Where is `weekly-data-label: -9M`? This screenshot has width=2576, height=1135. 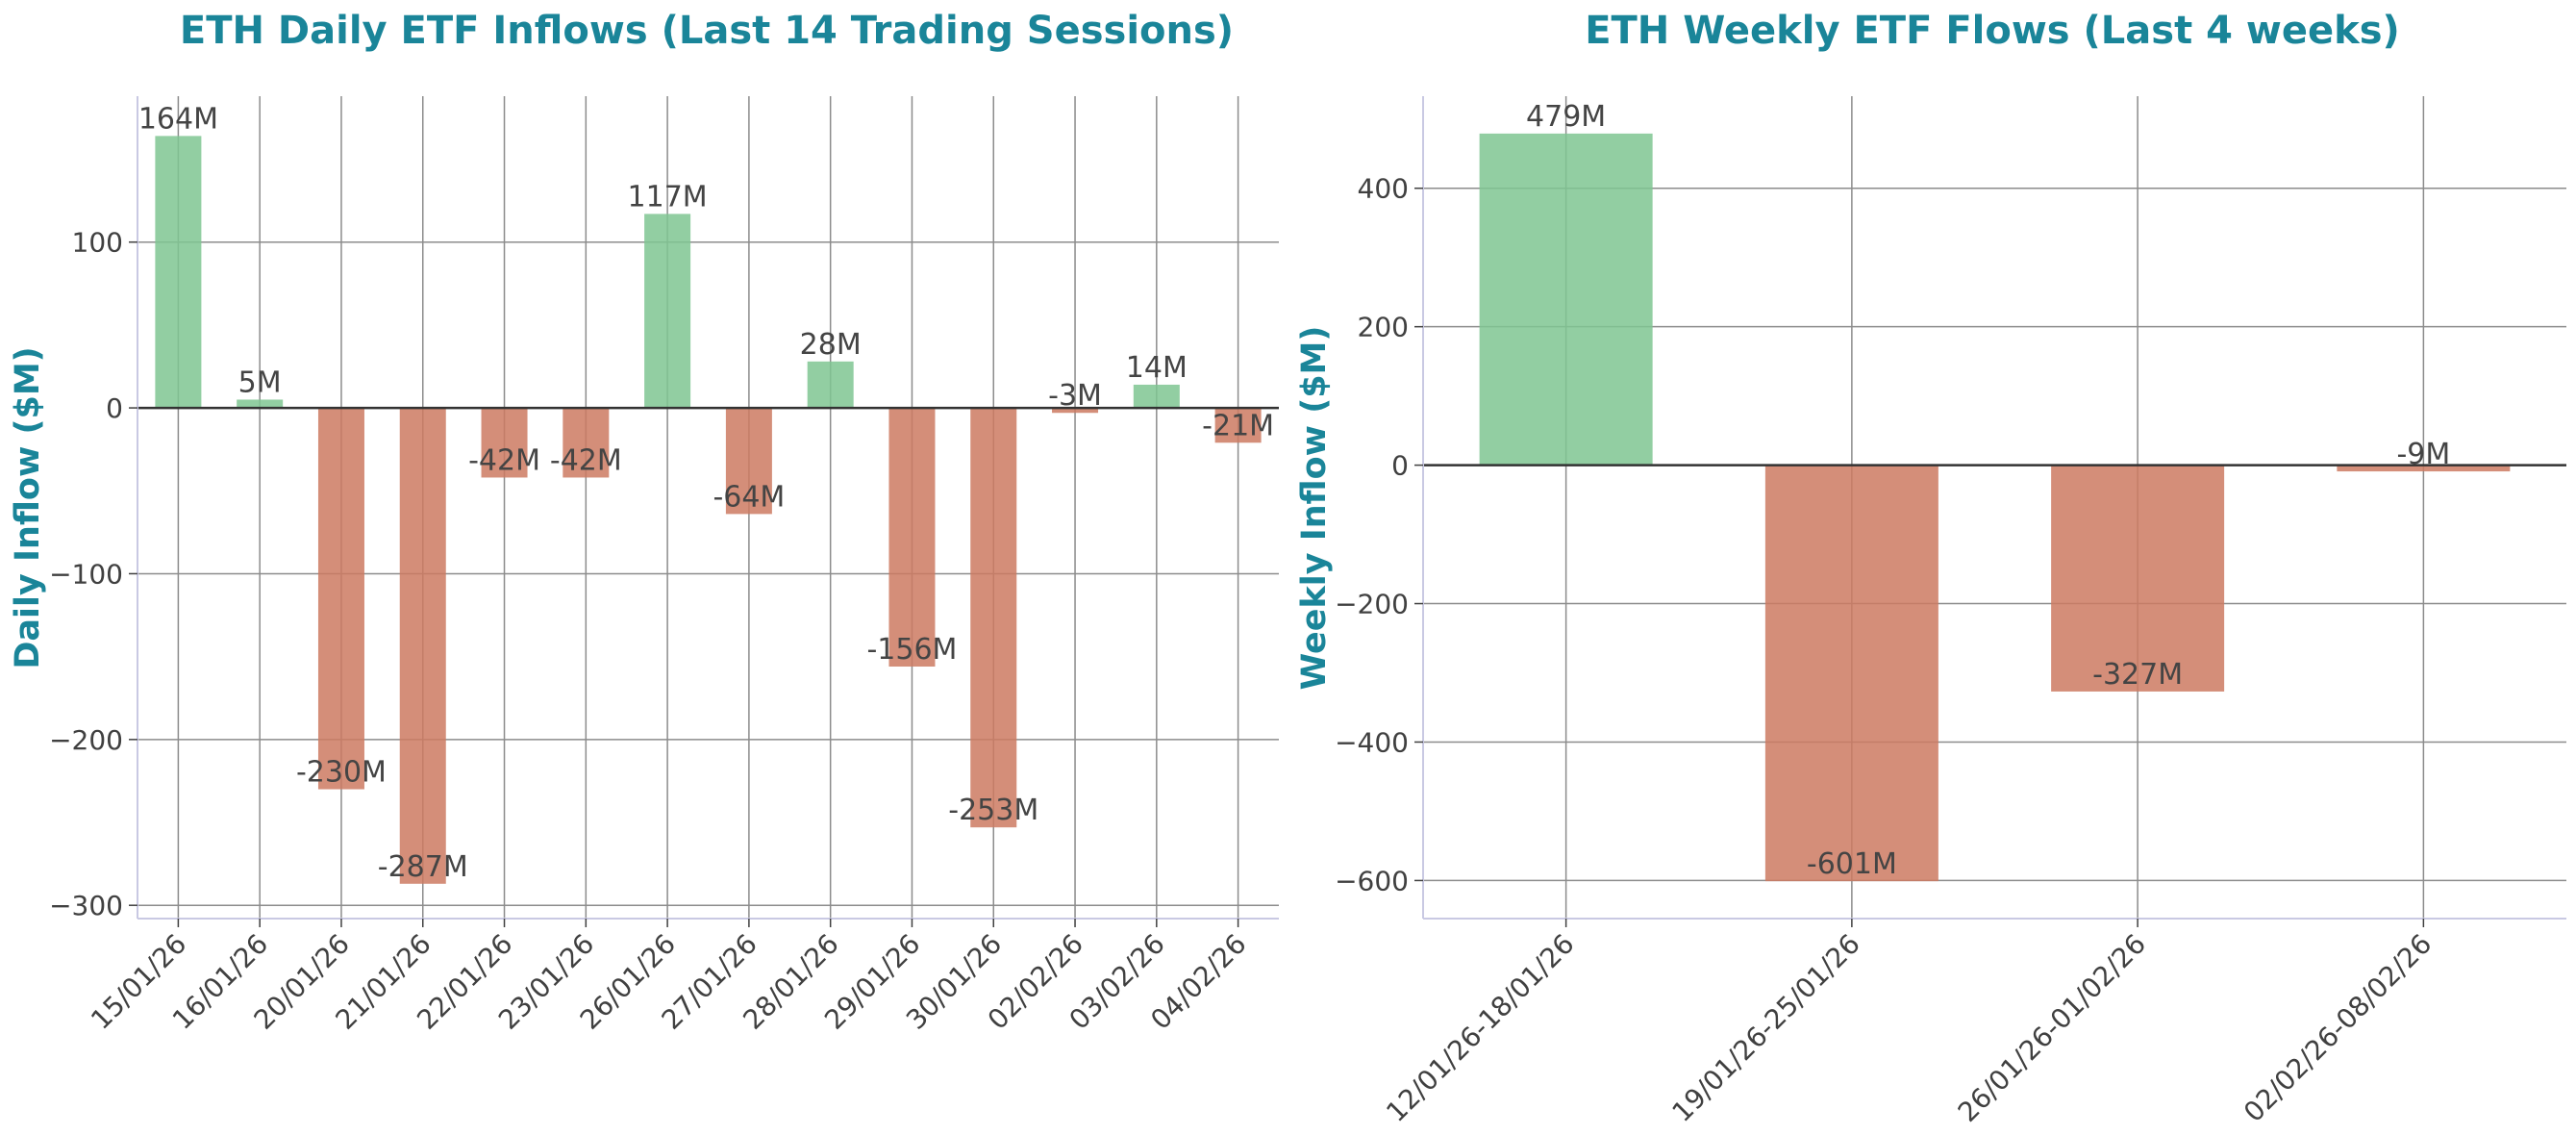 weekly-data-label: -9M is located at coordinates (2423, 455).